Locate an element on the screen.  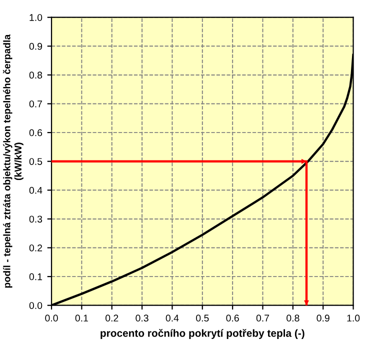
x-tick-label: 0.1 is located at coordinates (81, 318).